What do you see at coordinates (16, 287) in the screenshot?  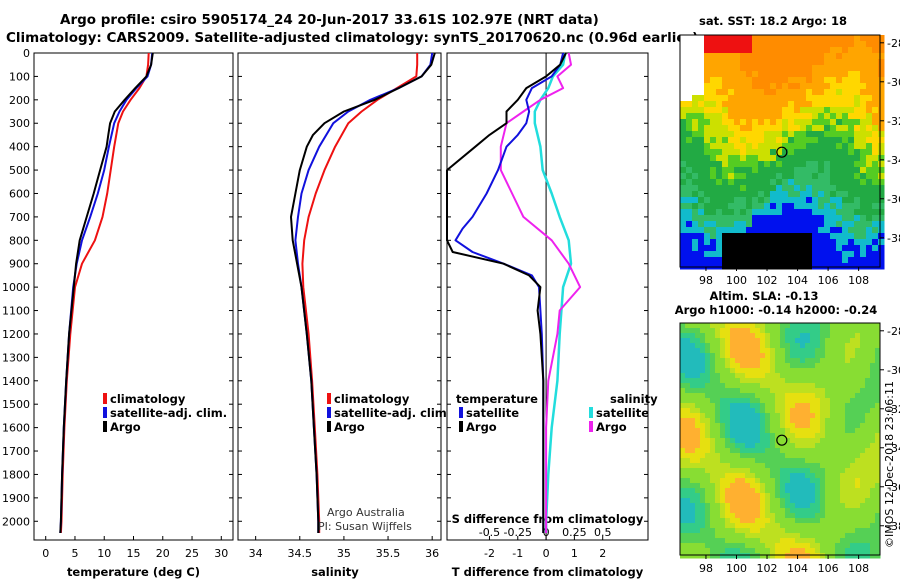 I see `depth-tick-label: 1000` at bounding box center [16, 287].